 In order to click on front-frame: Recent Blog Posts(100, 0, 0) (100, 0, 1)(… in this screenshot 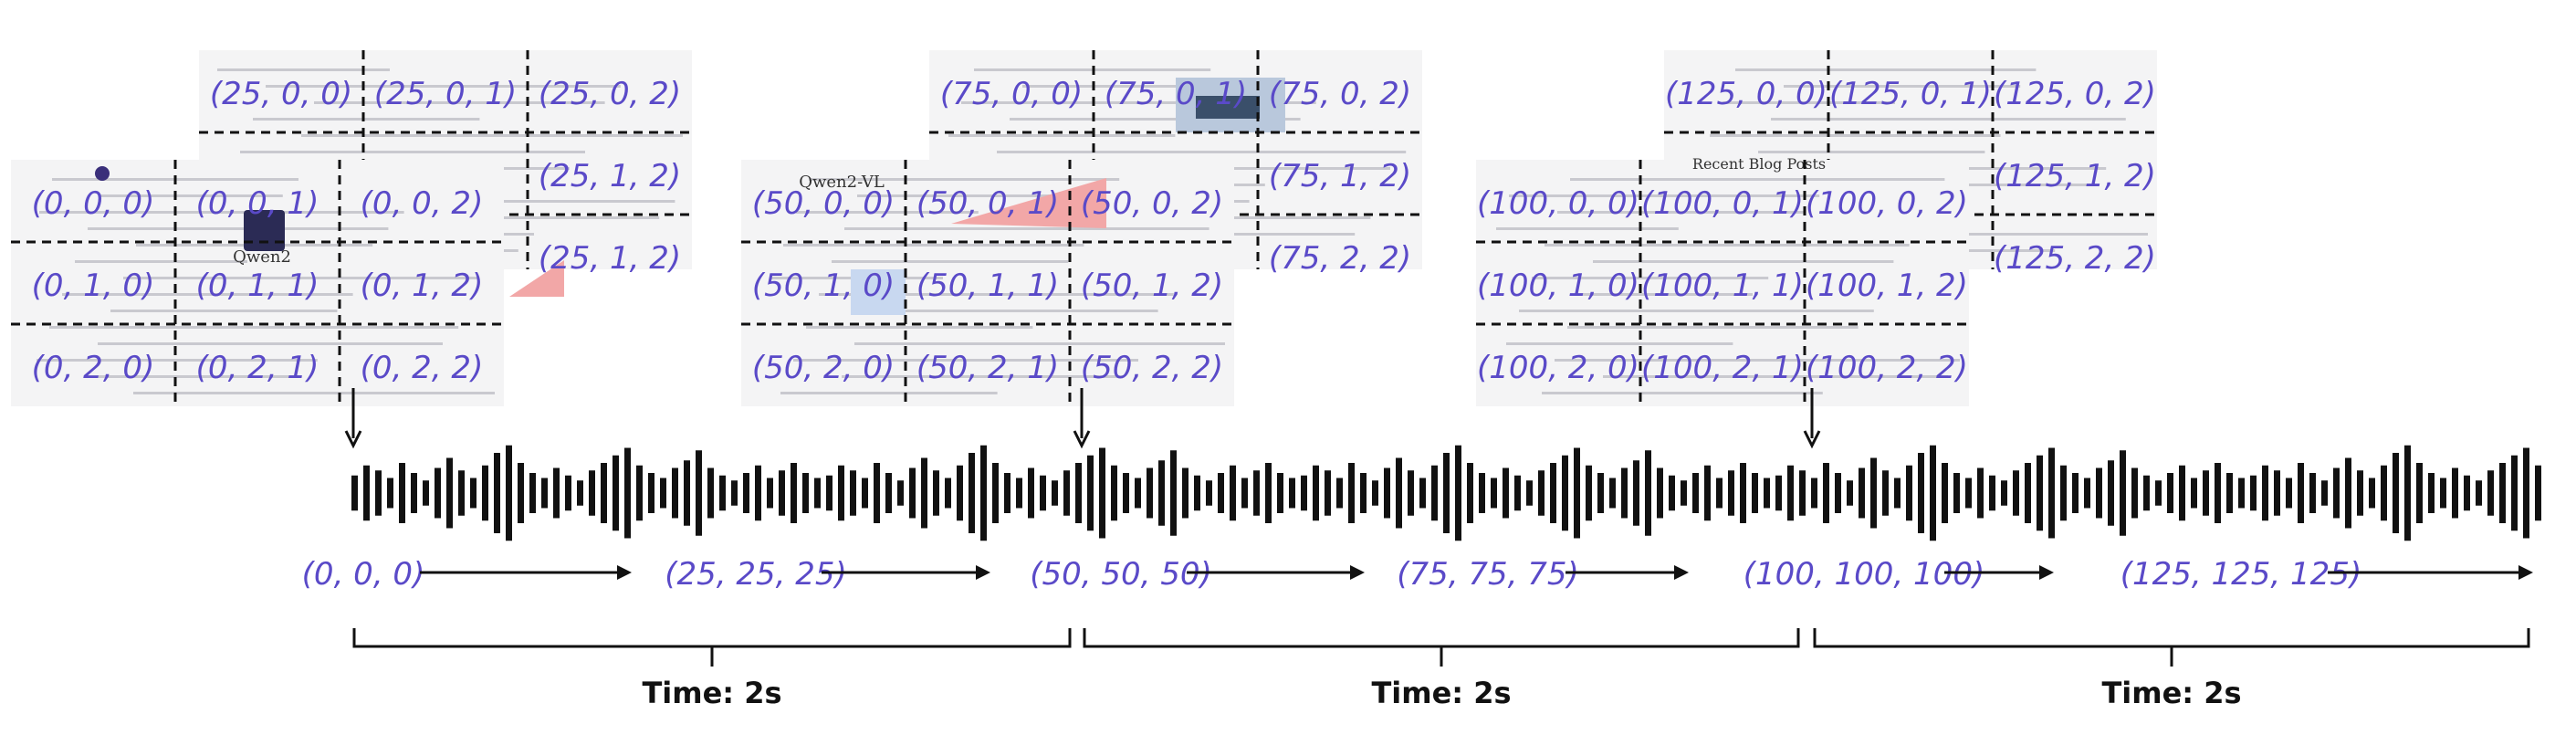, I will do `click(1723, 280)`.